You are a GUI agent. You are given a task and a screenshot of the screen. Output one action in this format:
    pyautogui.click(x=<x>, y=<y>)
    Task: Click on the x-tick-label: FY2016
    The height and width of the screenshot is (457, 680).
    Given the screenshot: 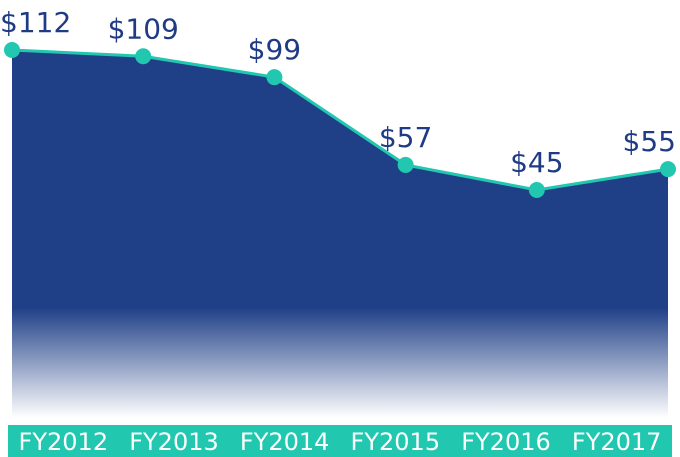 What is the action you would take?
    pyautogui.click(x=506, y=442)
    